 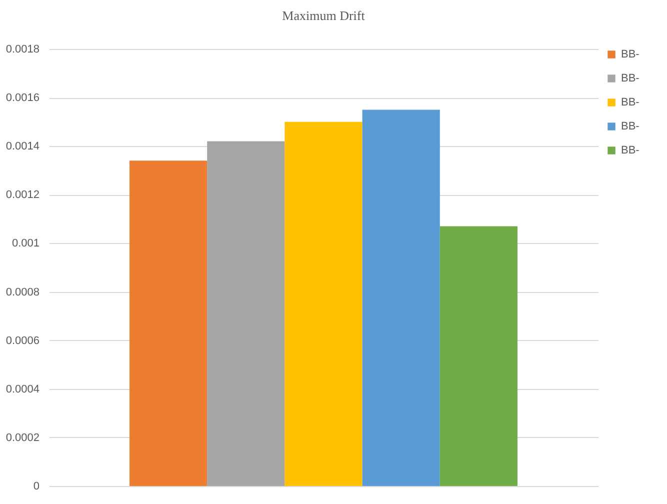 What do you see at coordinates (23, 389) in the screenshot?
I see `y-tick-label: 0.0004` at bounding box center [23, 389].